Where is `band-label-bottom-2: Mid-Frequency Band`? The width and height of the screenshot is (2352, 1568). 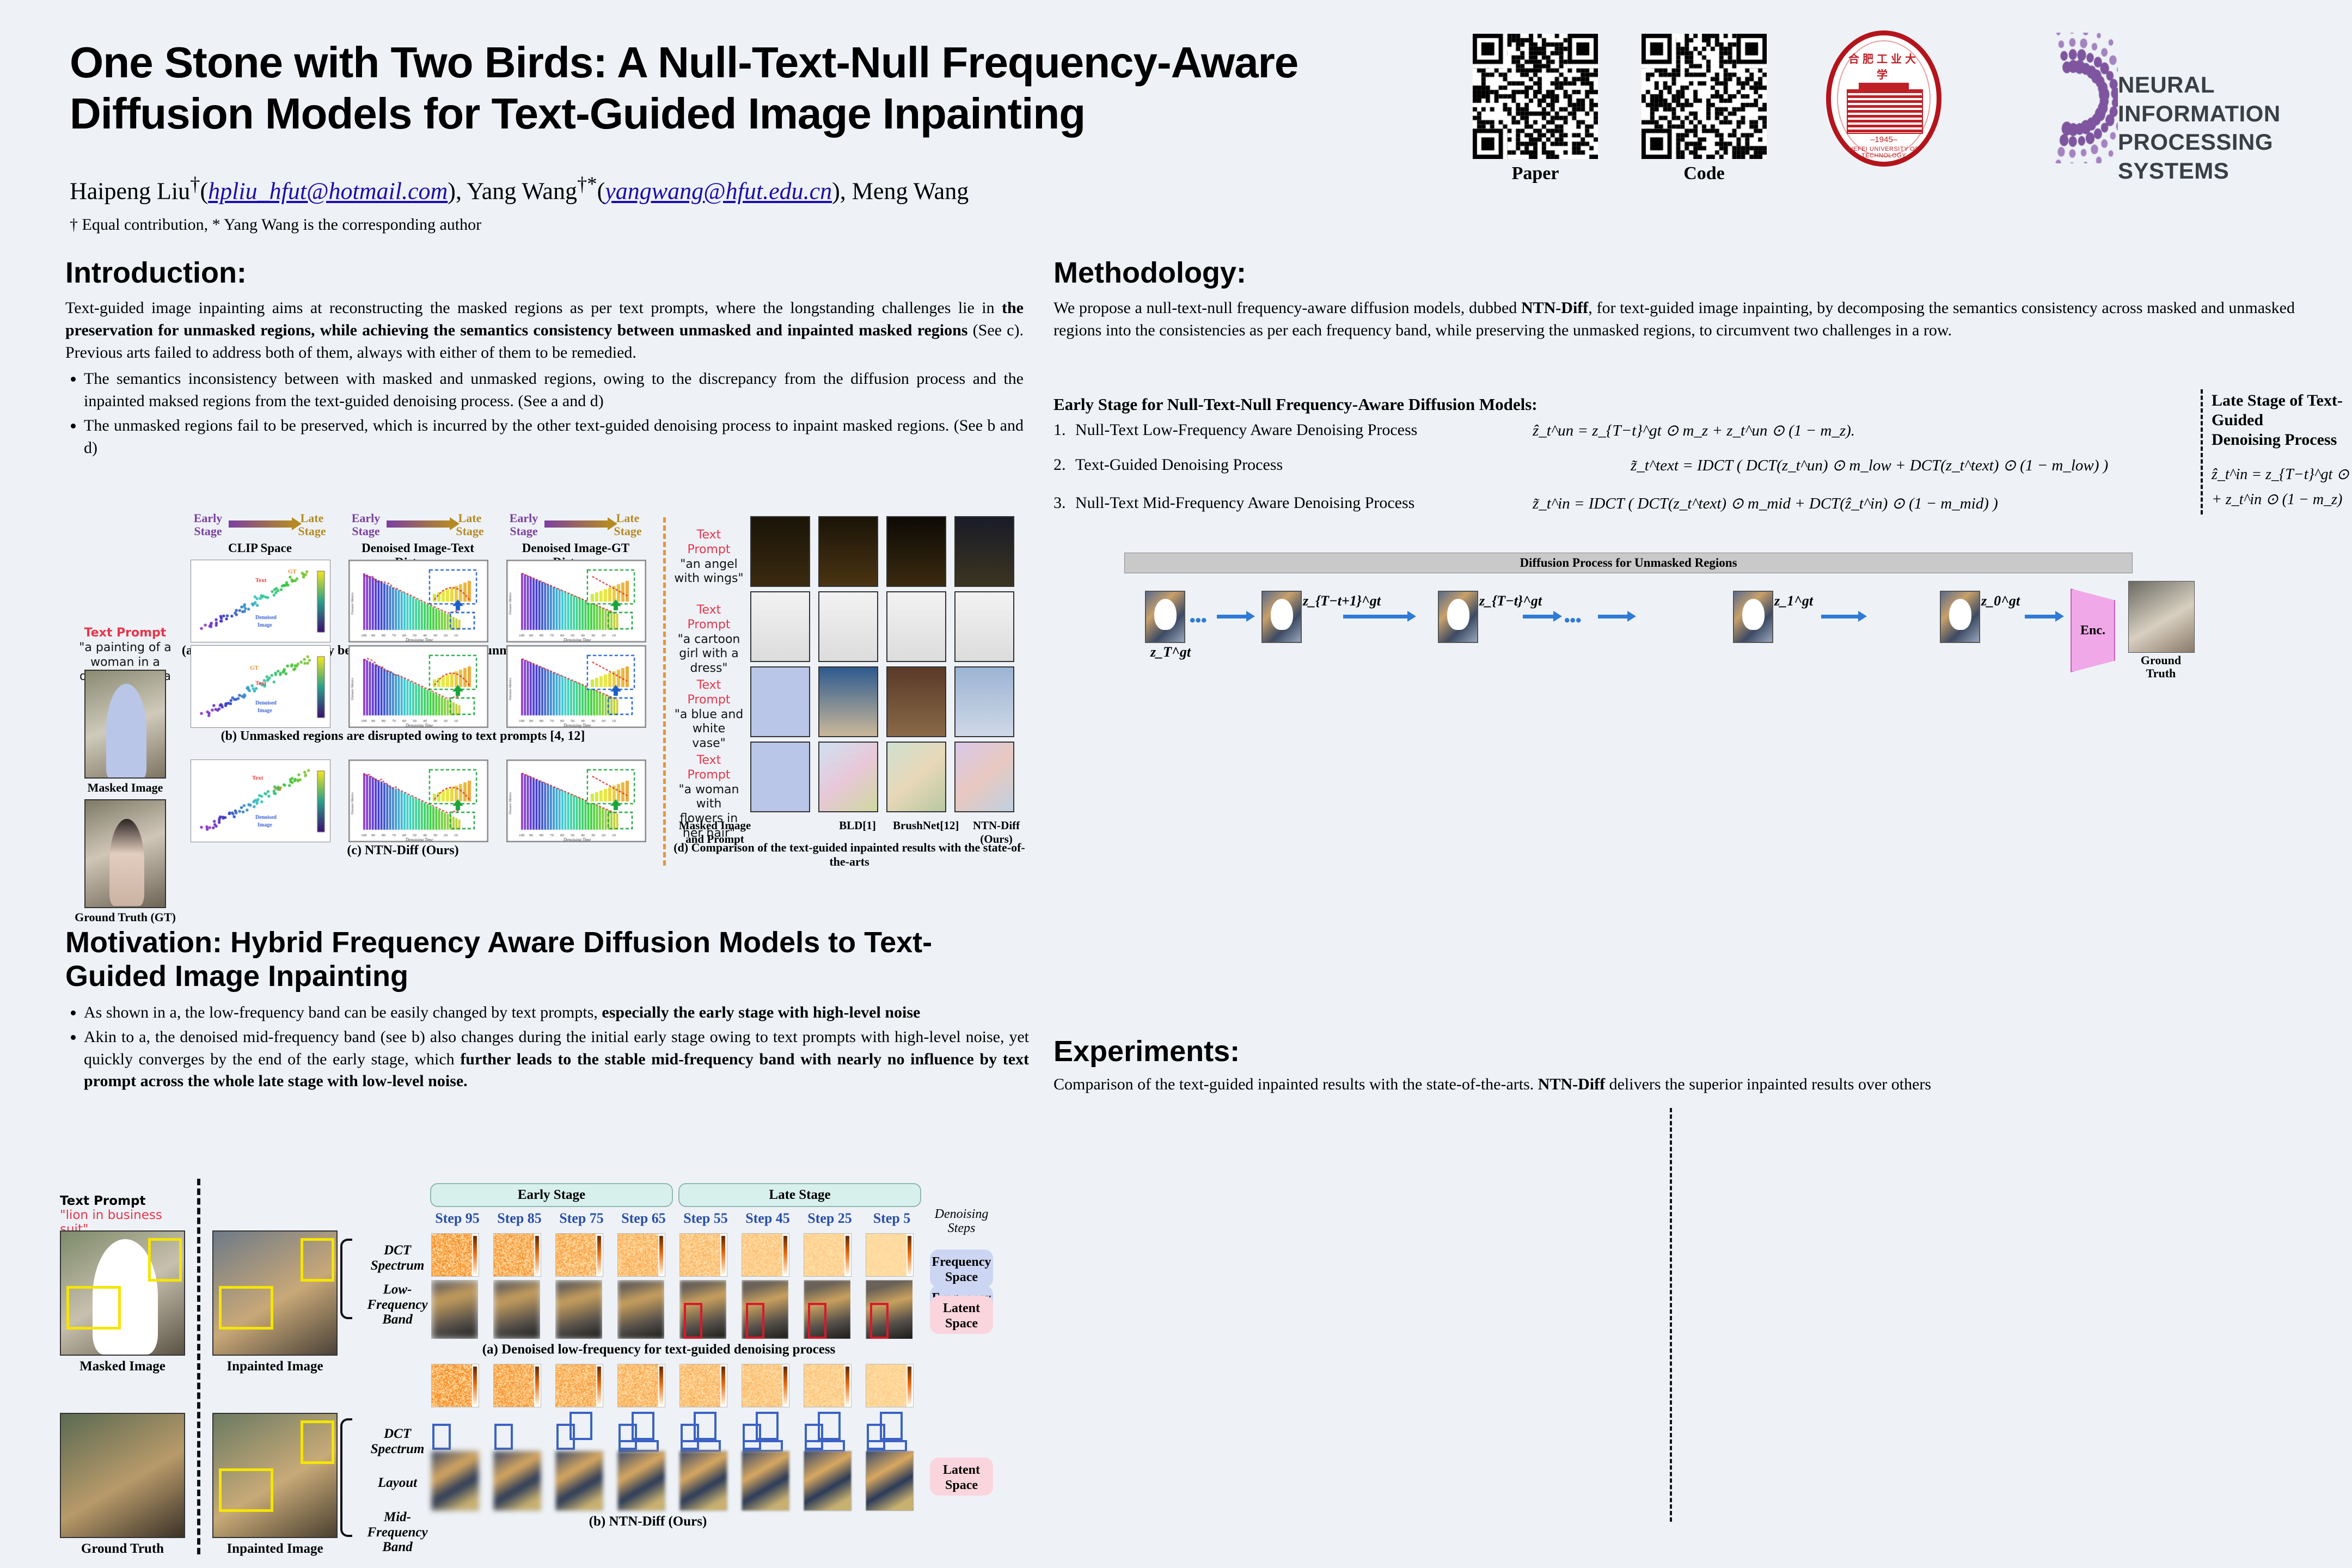 band-label-bottom-2: Mid-Frequency Band is located at coordinates (397, 1532).